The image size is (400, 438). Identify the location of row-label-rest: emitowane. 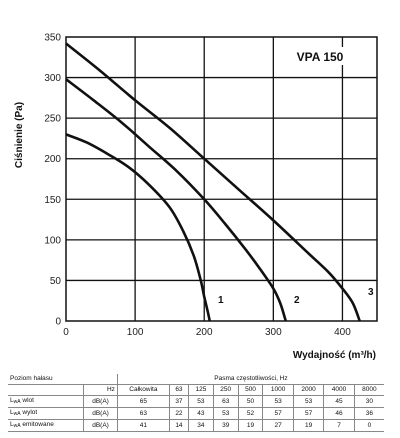
(37, 424).